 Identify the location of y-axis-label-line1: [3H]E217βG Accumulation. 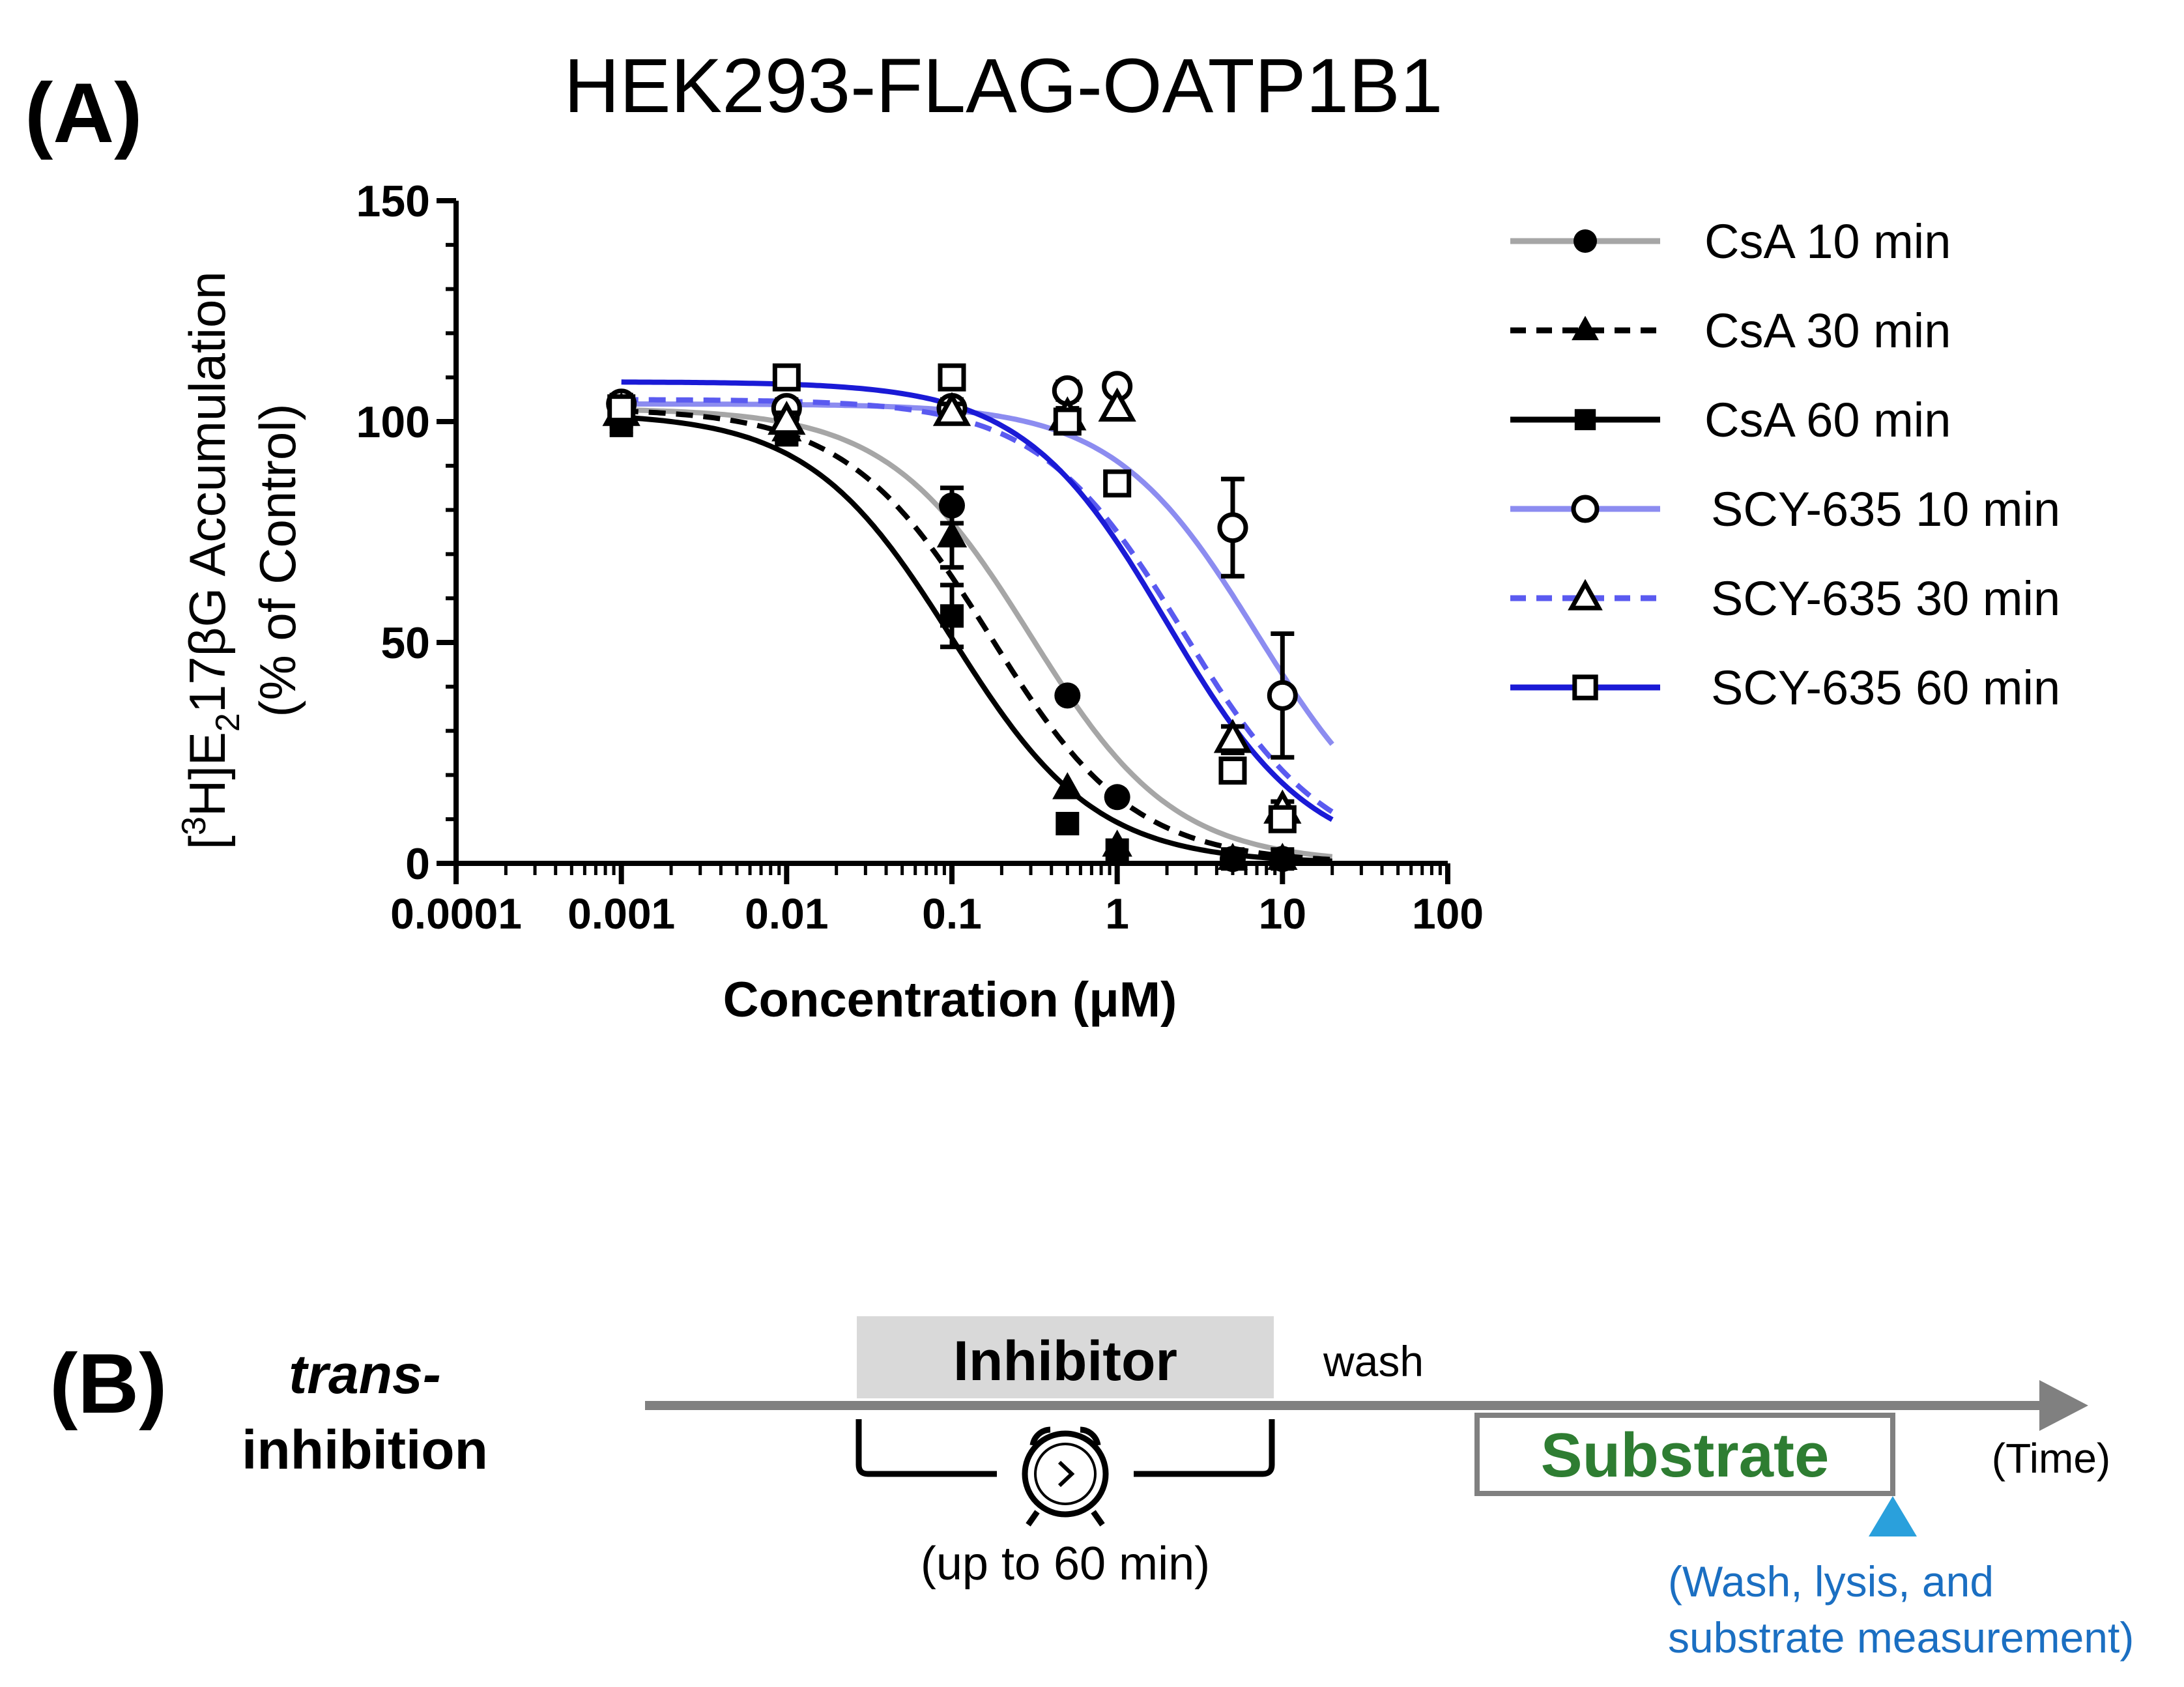
(211, 560).